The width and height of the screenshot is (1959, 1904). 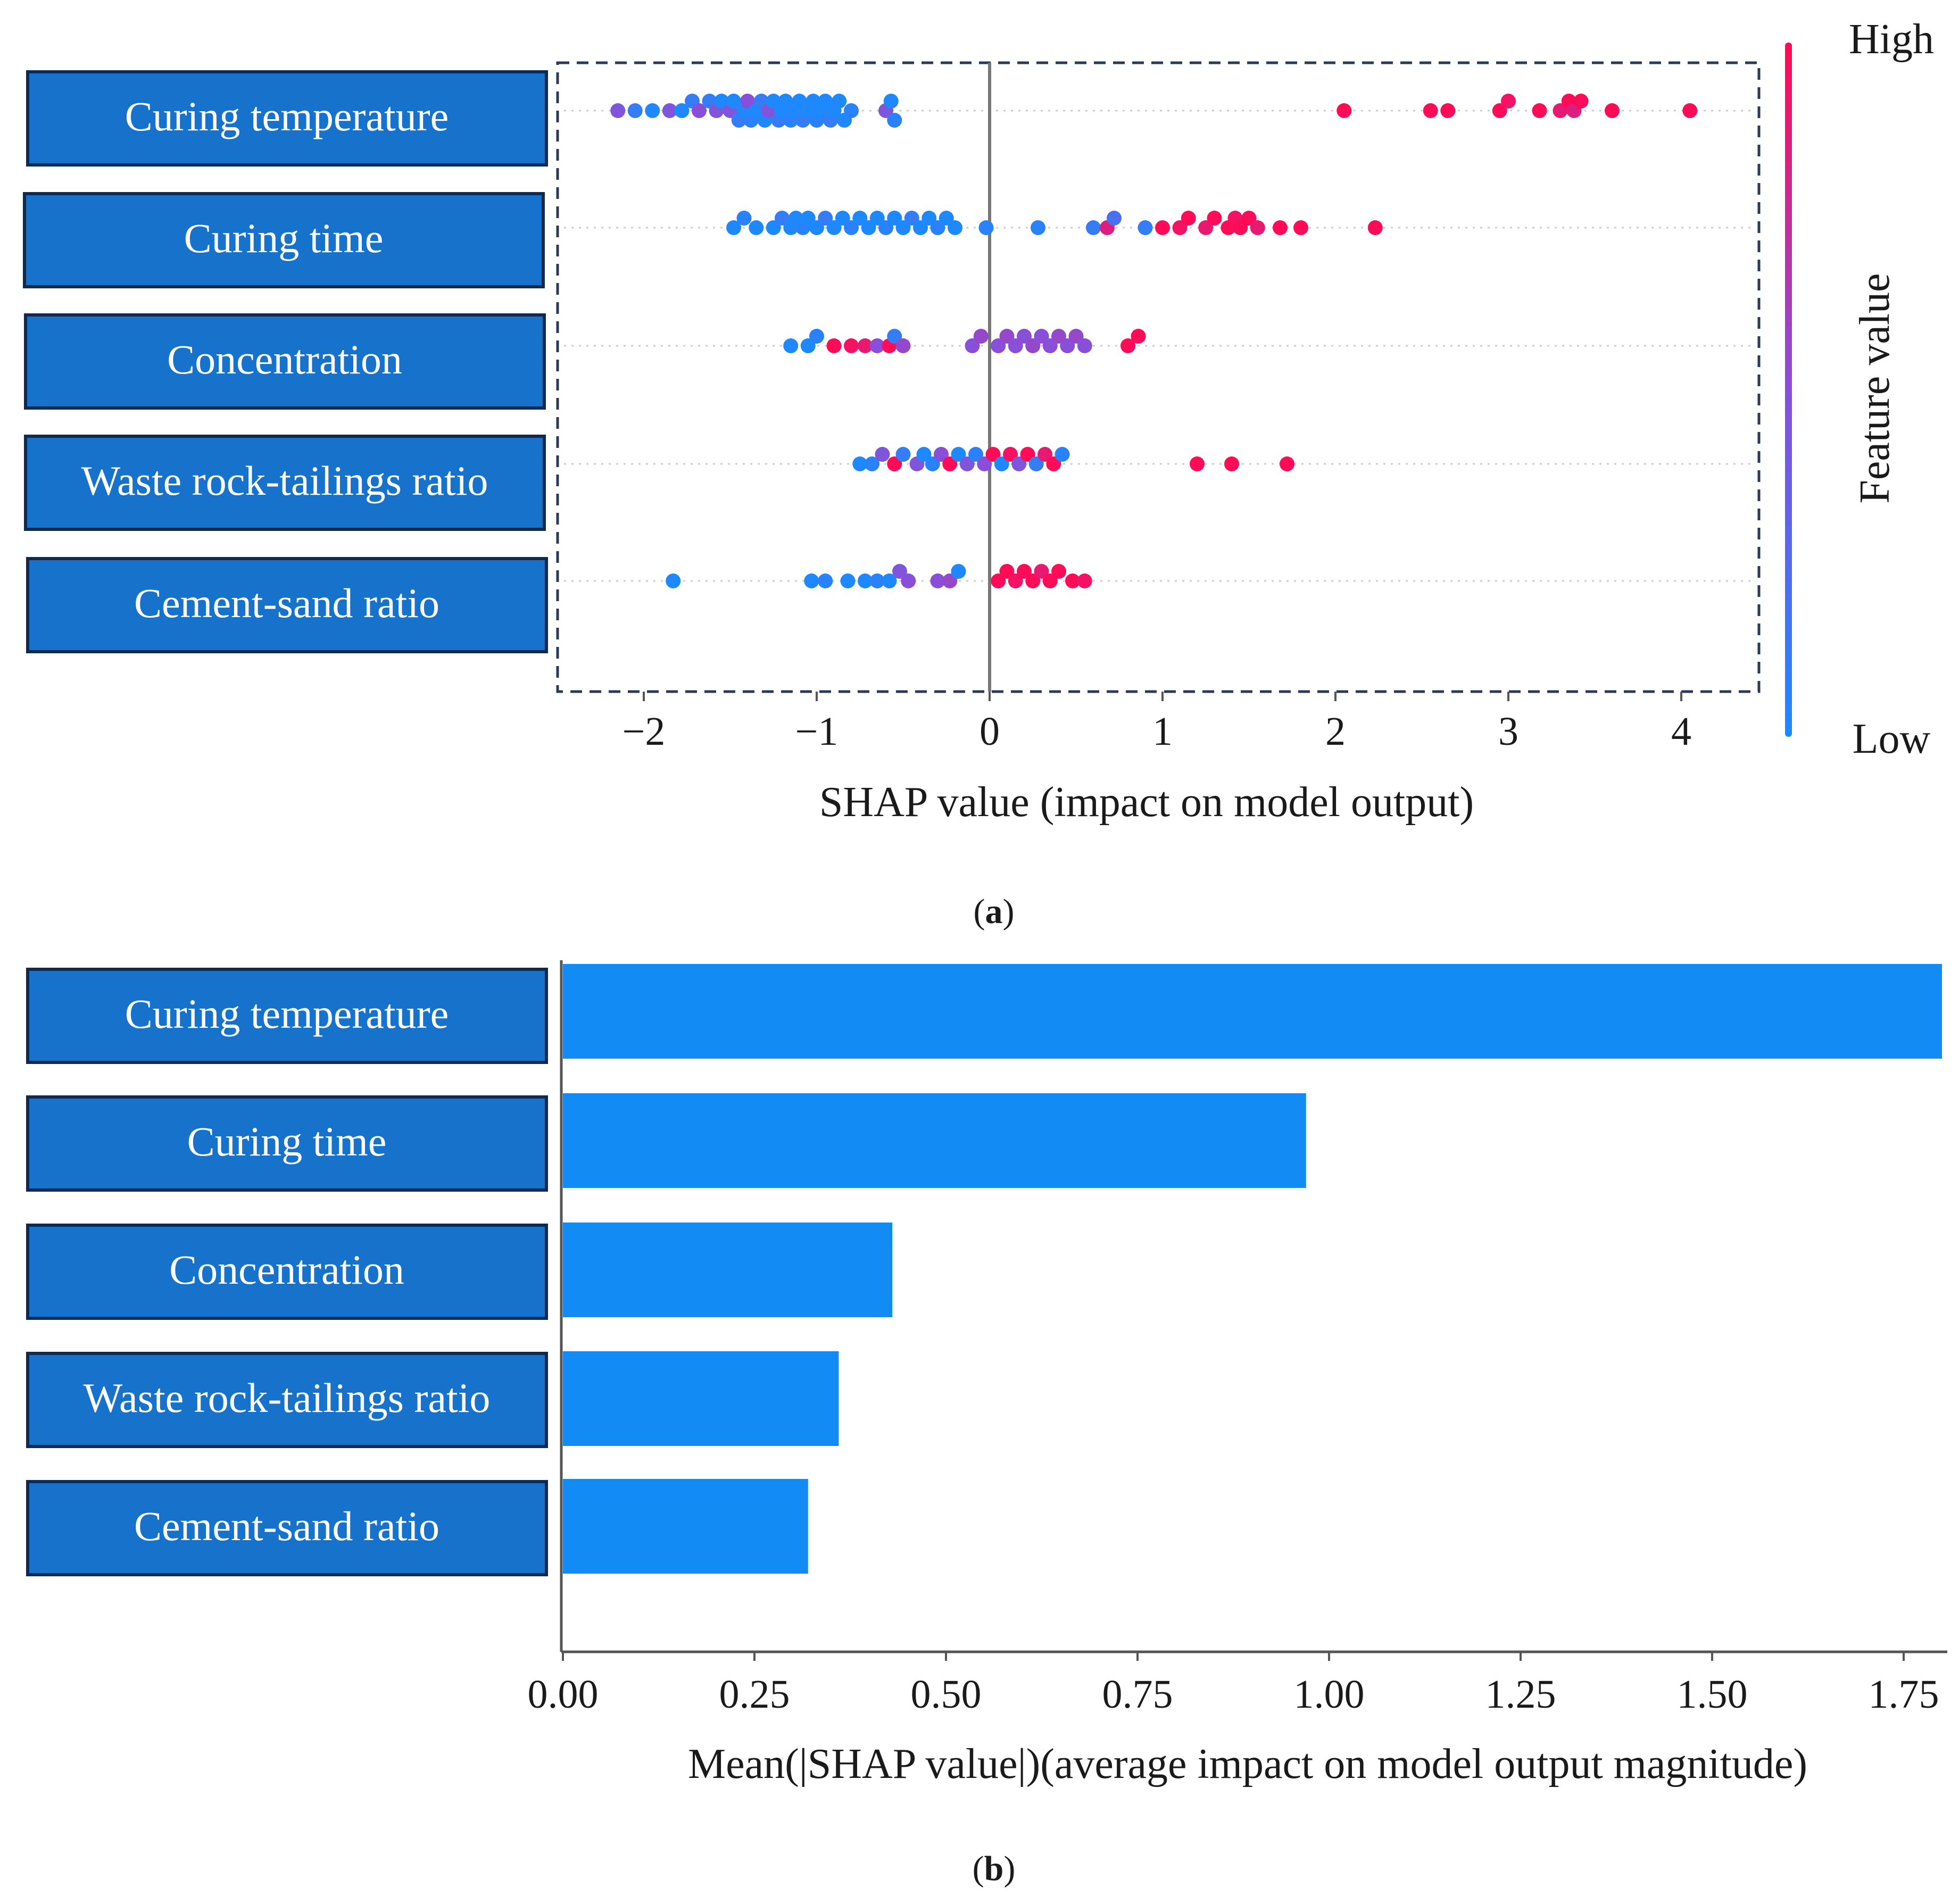 I want to click on x-tick-label: 0.75, so click(x=1137, y=1694).